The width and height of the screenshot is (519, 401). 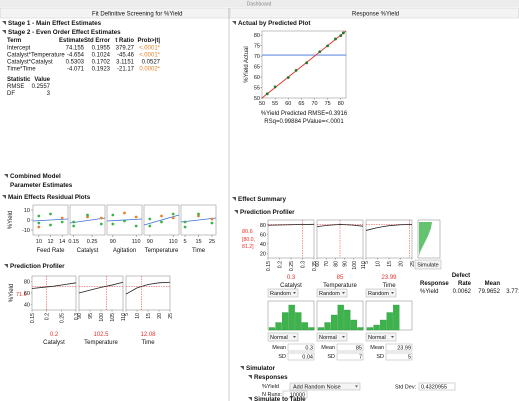 I want to click on table-cell: %Yield, so click(x=429, y=292).